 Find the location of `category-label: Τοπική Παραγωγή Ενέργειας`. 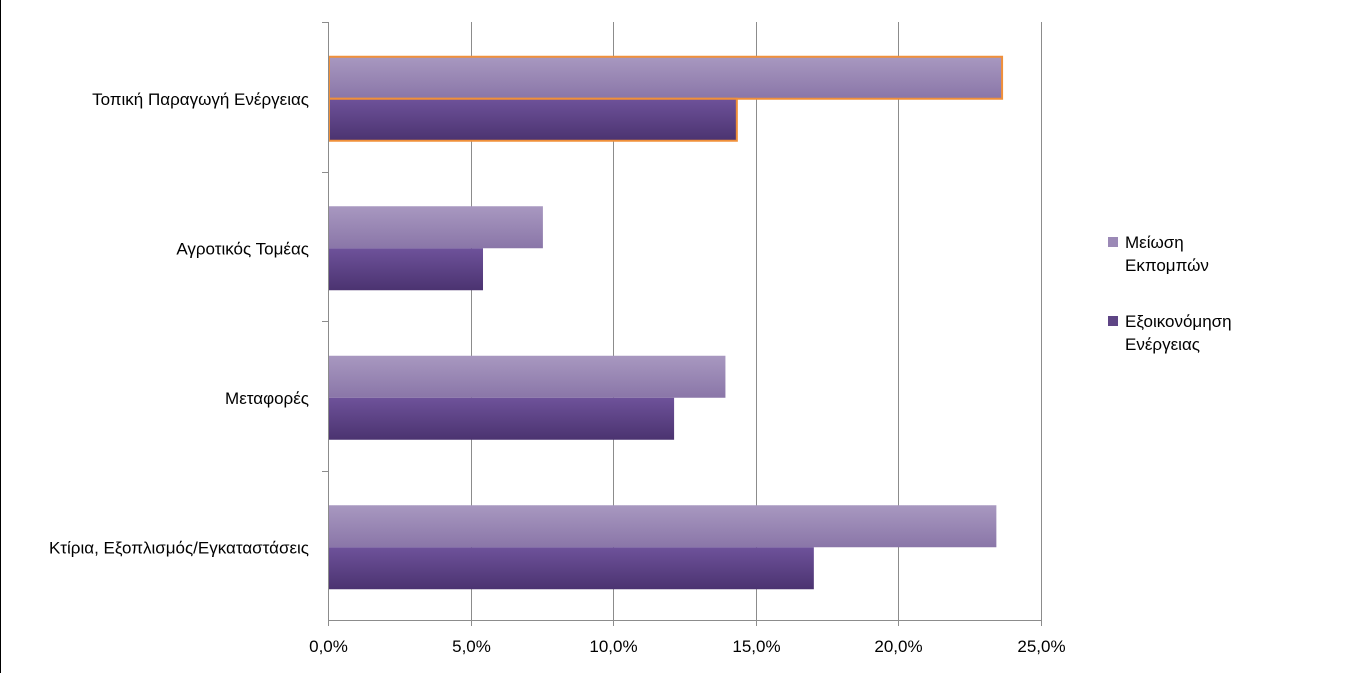

category-label: Τοπική Παραγωγή Ενέργειας is located at coordinates (200, 99).